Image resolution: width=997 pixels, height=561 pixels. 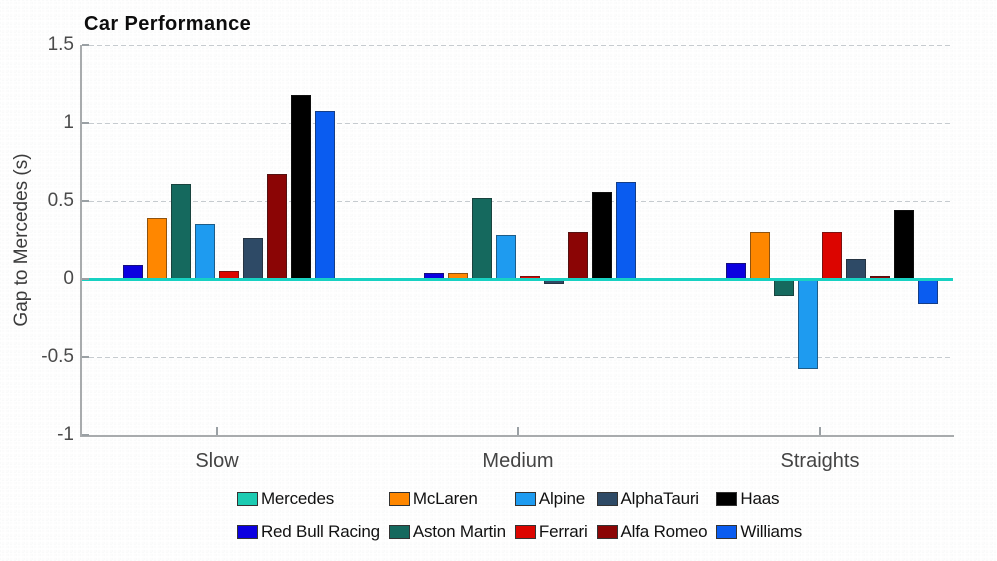 I want to click on x-tick-label-straights: Straights, so click(x=820, y=461).